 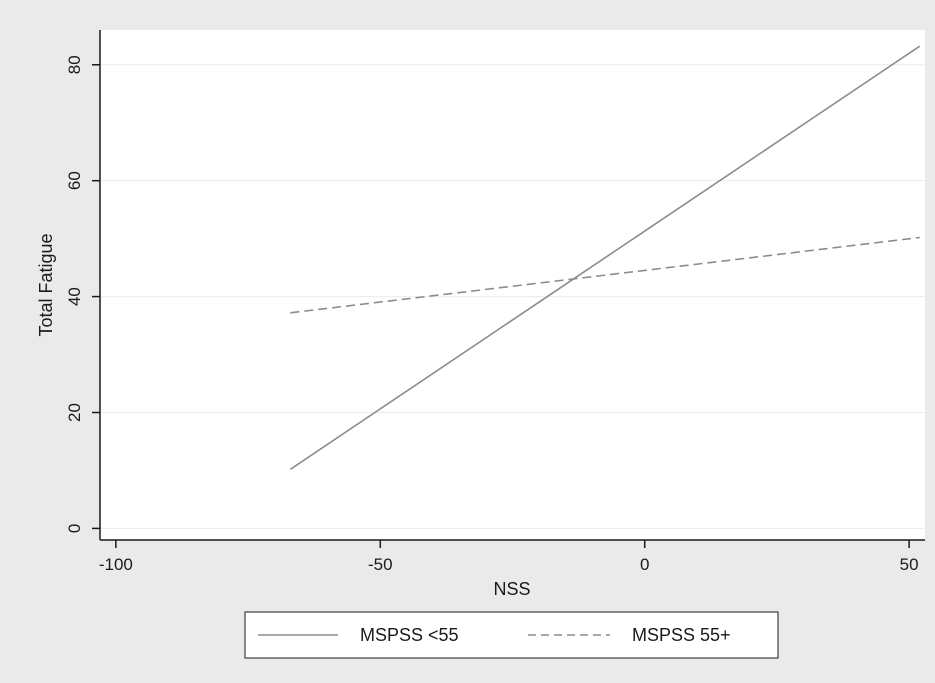 I want to click on y-axis-title: Total Fatigue, so click(x=46, y=284).